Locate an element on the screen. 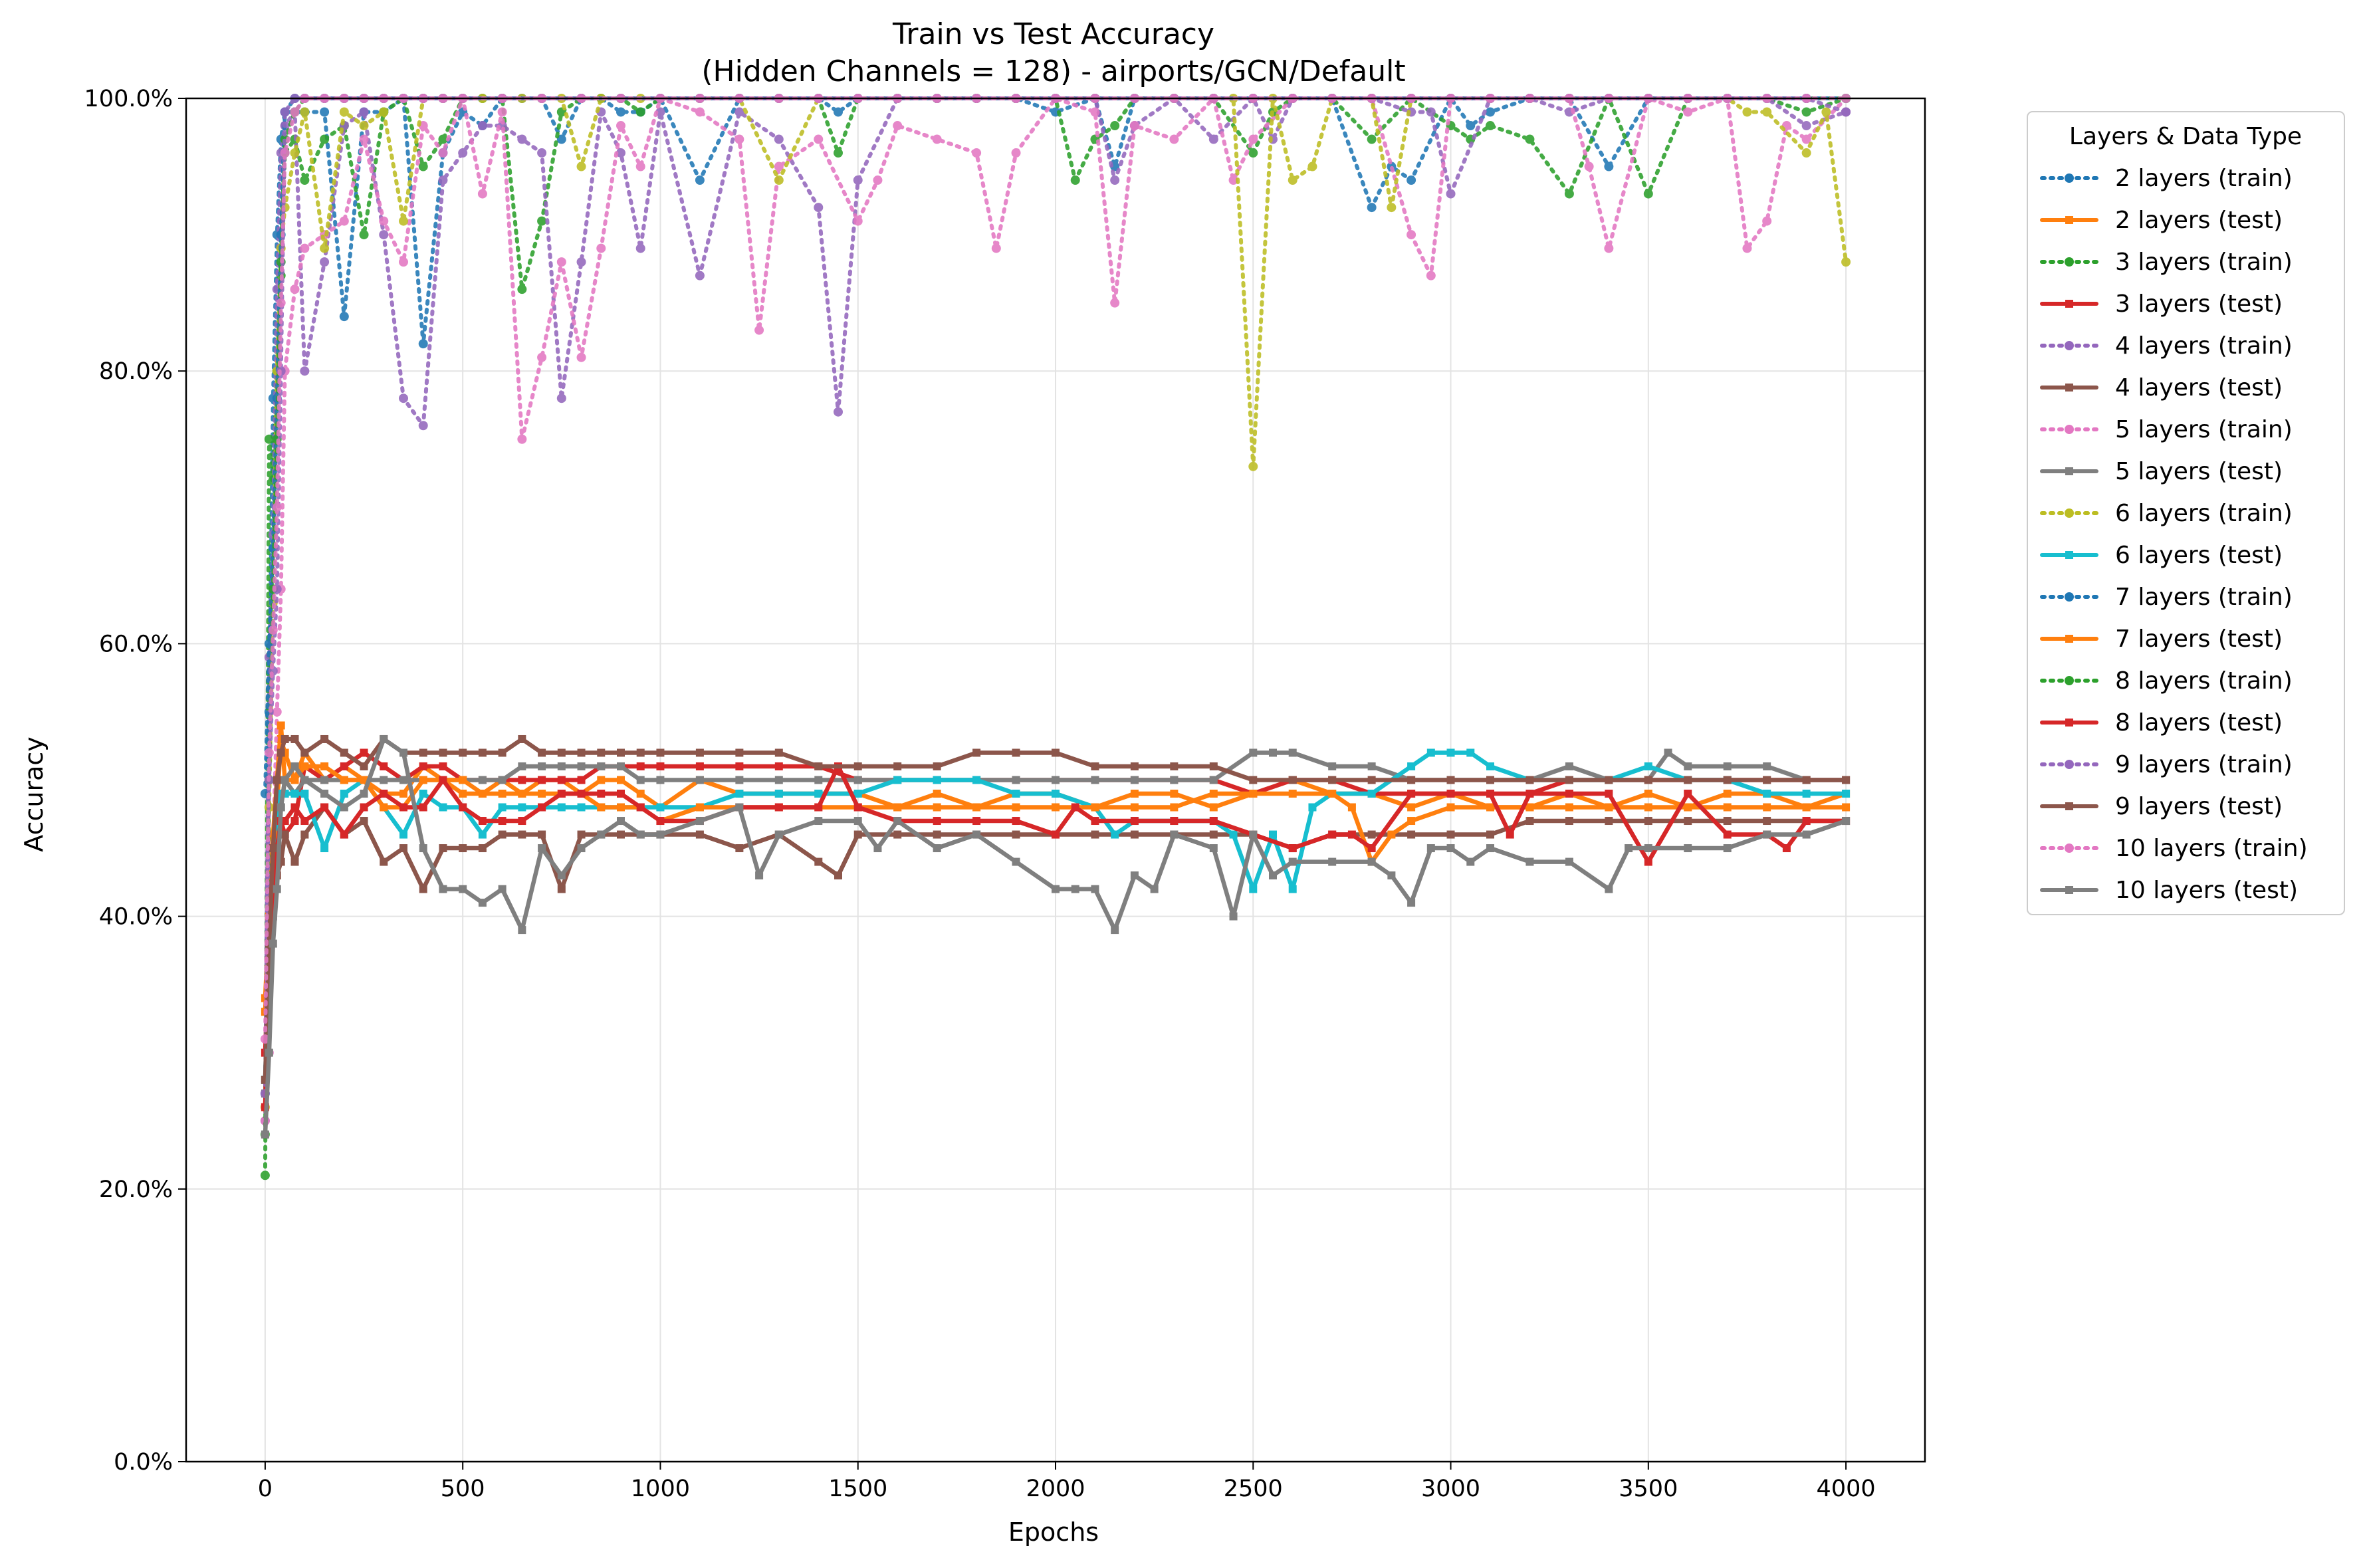 This screenshot has height=1568, width=2367. legend-label: 6 layers (train) is located at coordinates (2204, 513).